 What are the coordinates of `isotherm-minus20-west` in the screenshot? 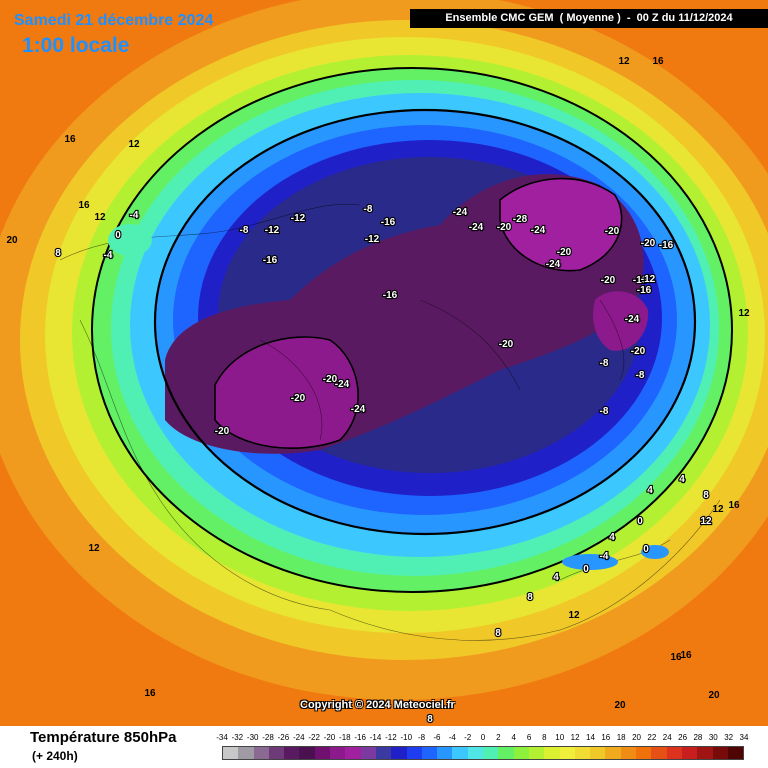 It's located at (286, 392).